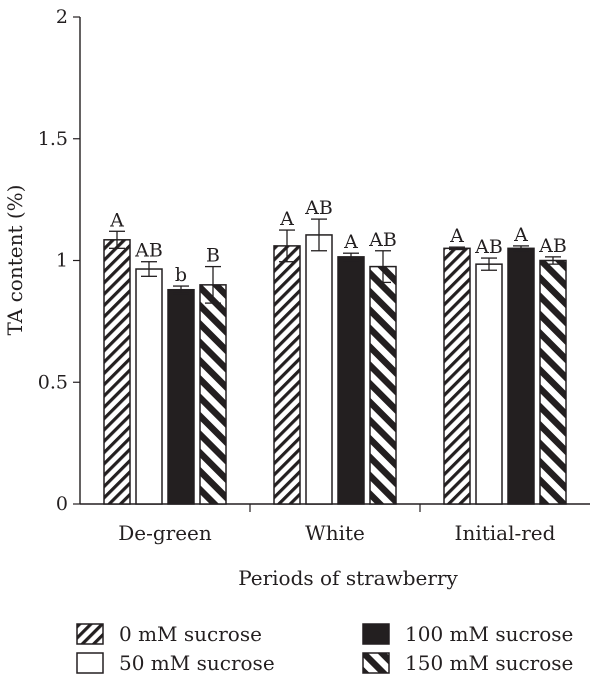 The height and width of the screenshot is (676, 600). Describe the element at coordinates (489, 634) in the screenshot. I see `legend-label: 100 mM sucrose` at that location.